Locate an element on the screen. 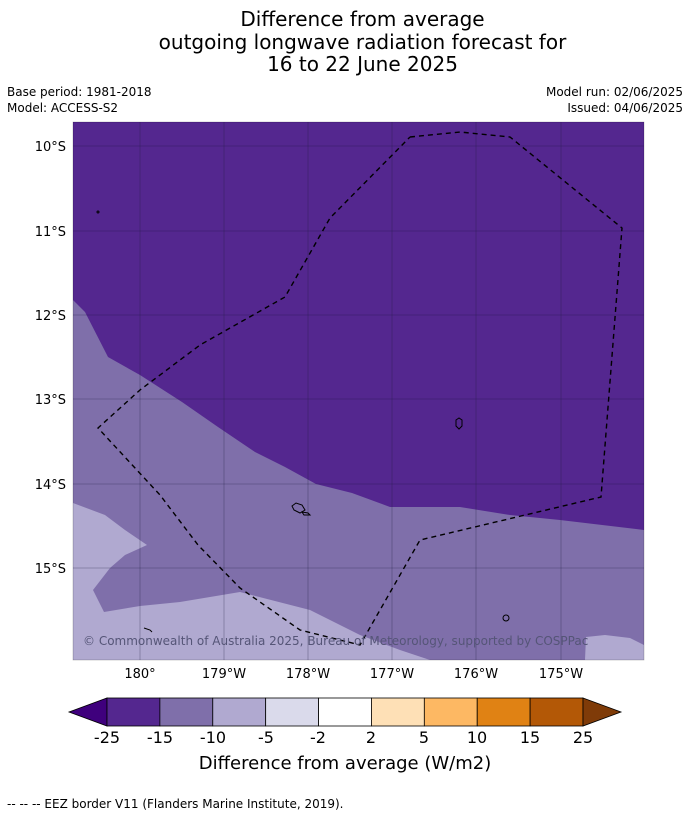  colorbar-extend-low is located at coordinates (87, 712).